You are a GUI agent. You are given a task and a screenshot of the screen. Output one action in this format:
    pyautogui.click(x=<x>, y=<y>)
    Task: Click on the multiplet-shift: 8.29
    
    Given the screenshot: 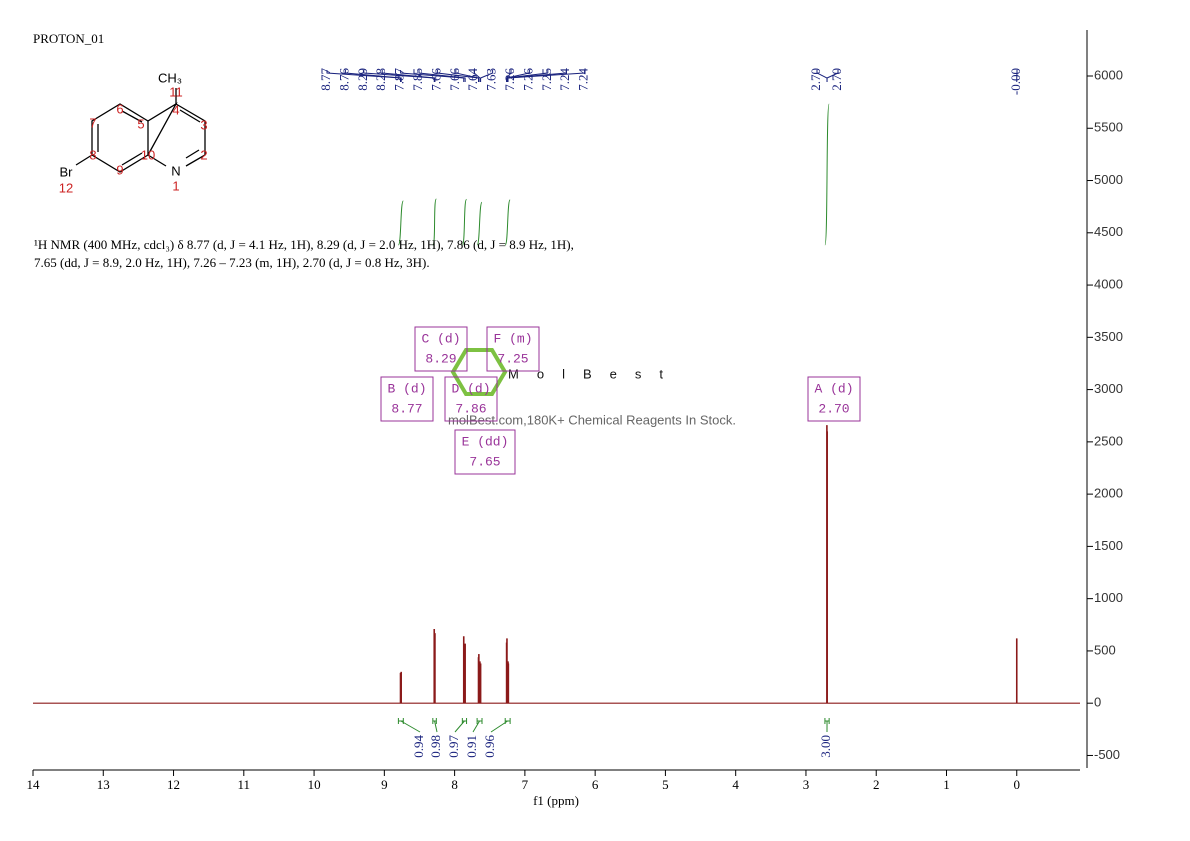 What is the action you would take?
    pyautogui.click(x=440, y=358)
    